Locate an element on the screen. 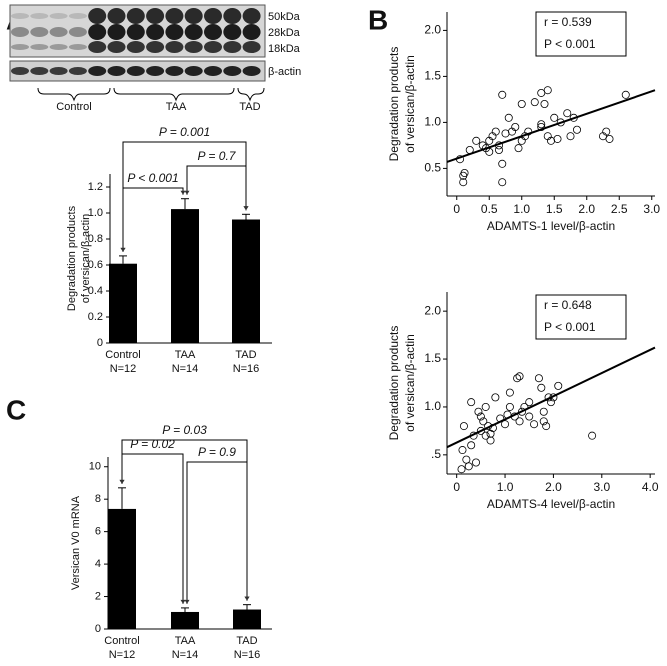  y-tick-label: 8 is located at coordinates (98, 499).